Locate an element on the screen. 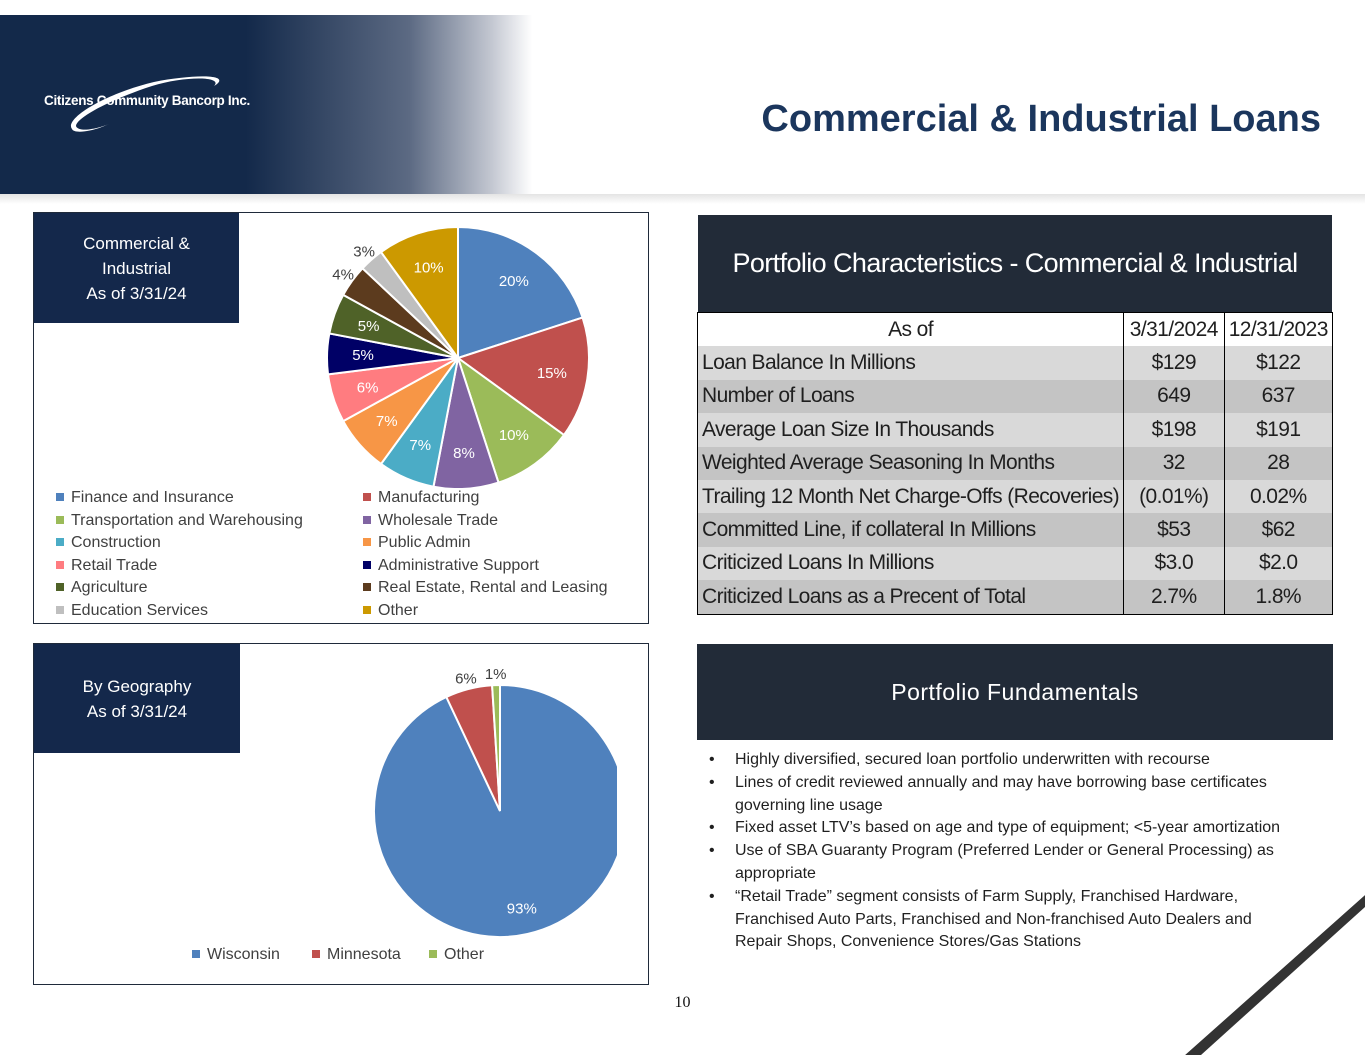 Image resolution: width=1365 pixels, height=1055 pixels. data-label-education-services: 3% is located at coordinates (364, 251).